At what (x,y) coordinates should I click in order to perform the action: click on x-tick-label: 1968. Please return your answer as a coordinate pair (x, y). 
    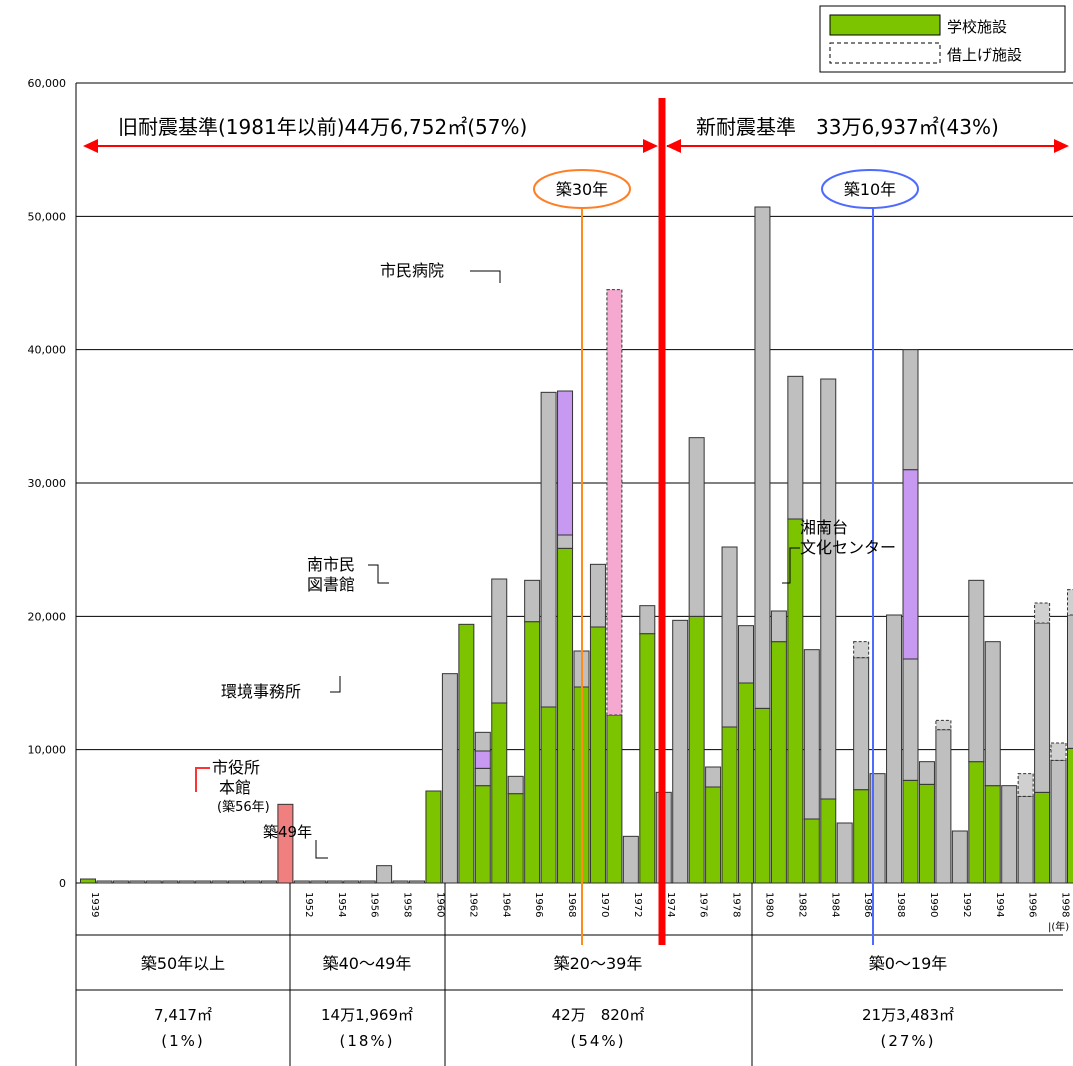
    Looking at the image, I should click on (571, 904).